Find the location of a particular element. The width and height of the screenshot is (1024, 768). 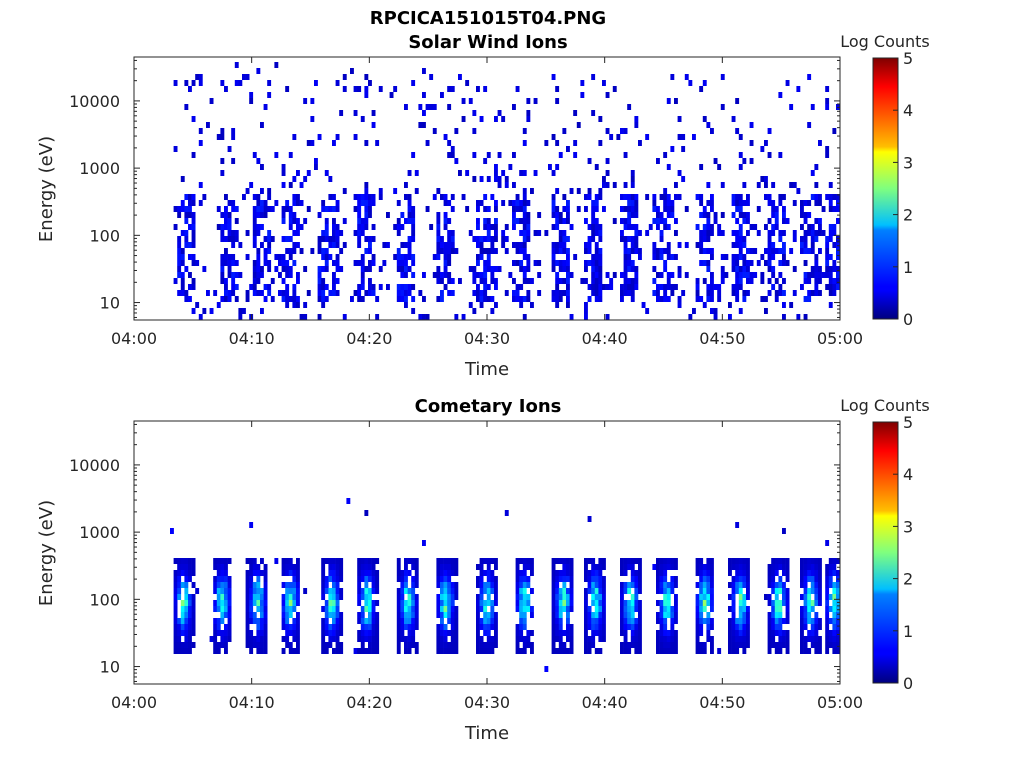

panel-title-solar-wind: Solar Wind Ions is located at coordinates (487, 42).